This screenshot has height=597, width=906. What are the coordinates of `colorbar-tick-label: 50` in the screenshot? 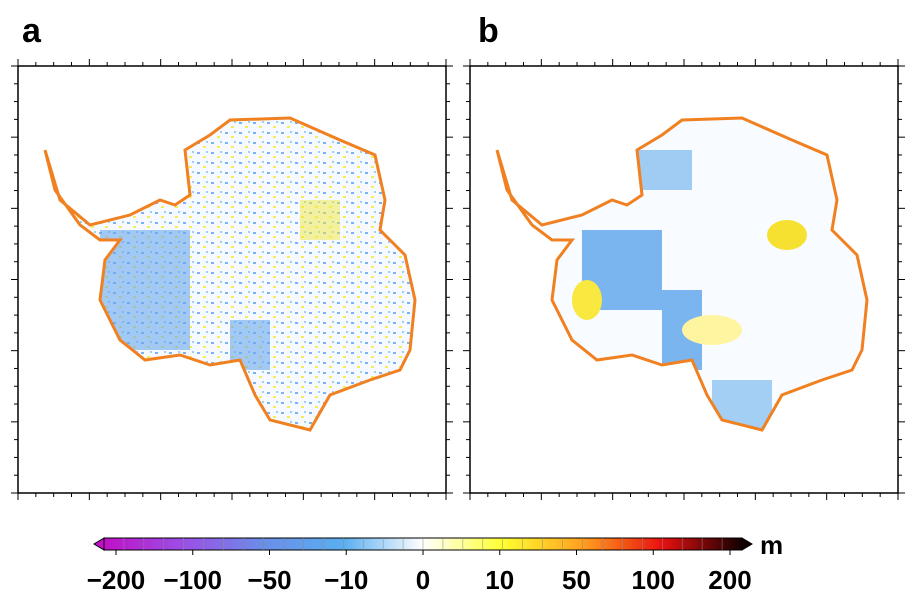 It's located at (576, 580).